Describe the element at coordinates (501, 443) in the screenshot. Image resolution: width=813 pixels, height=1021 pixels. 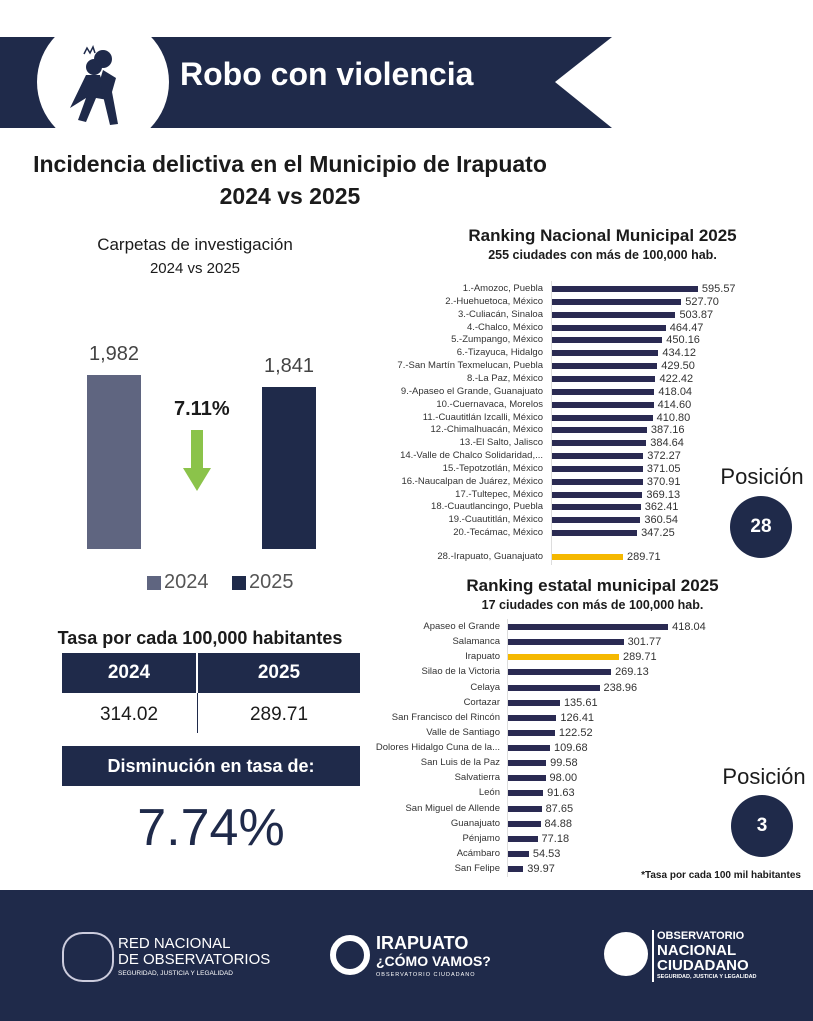
I see `bar-category-label: 13.-El Salto, Jalisco` at that location.